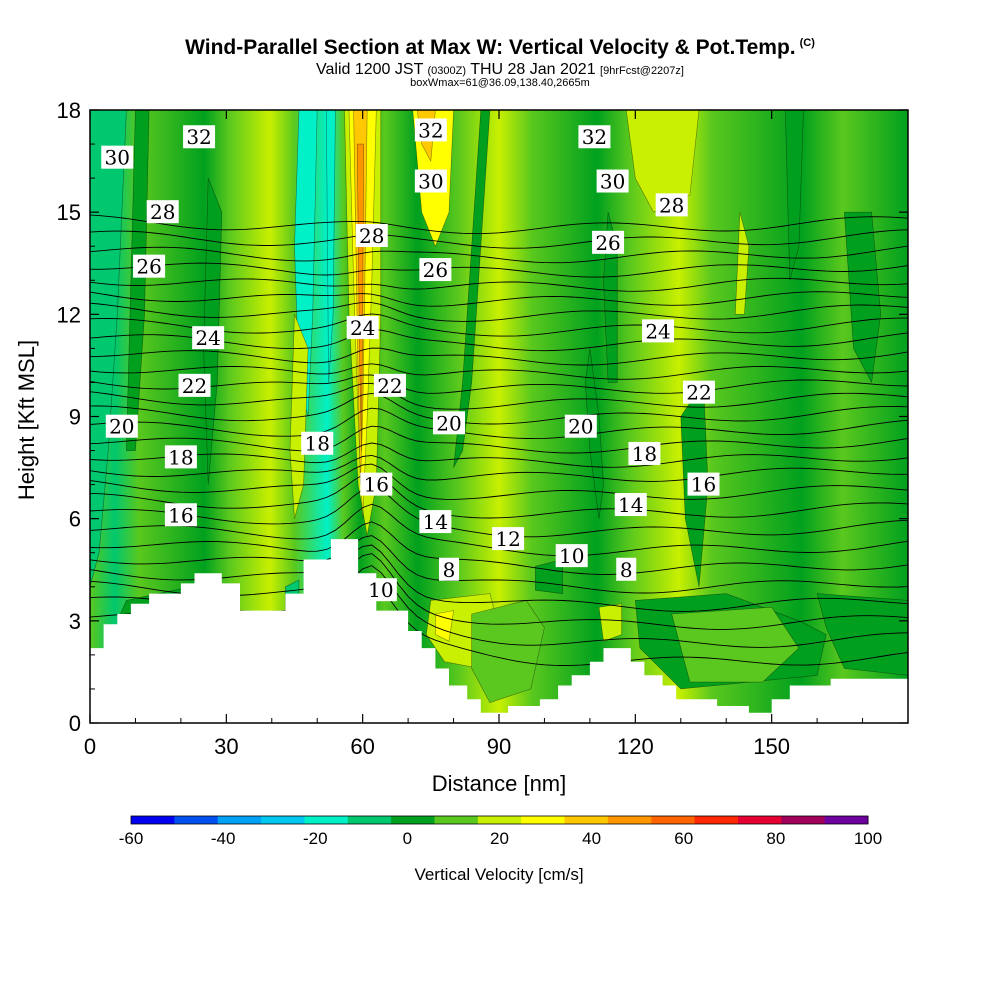 The height and width of the screenshot is (1000, 1000). Describe the element at coordinates (499, 746) in the screenshot. I see `x-tick-label: 90` at that location.